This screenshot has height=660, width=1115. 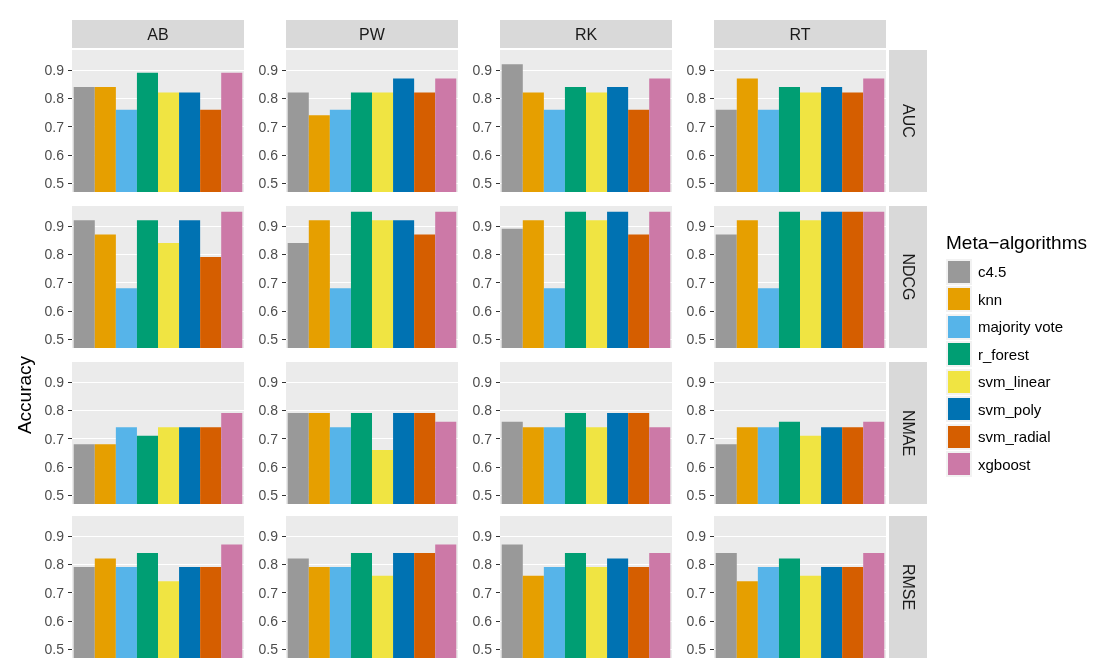 I want to click on legend-label: svm_linear, so click(x=1014, y=382).